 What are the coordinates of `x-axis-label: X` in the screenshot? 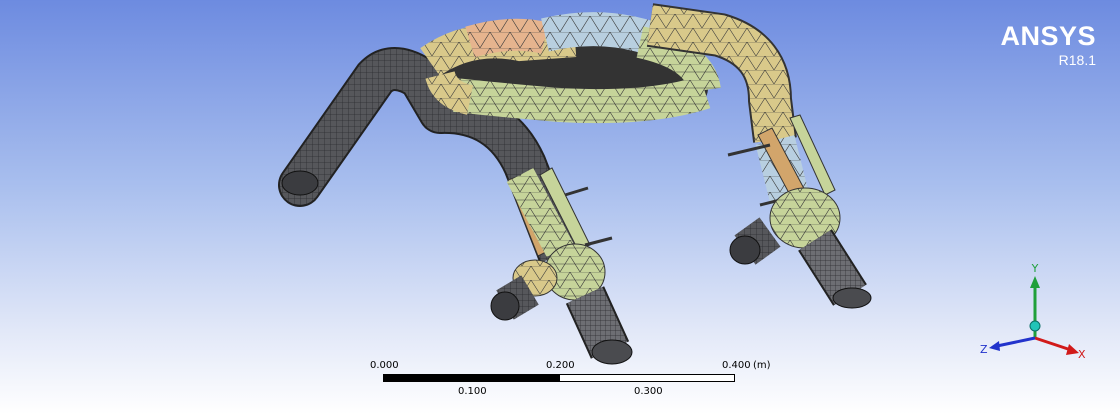 It's located at (1082, 354).